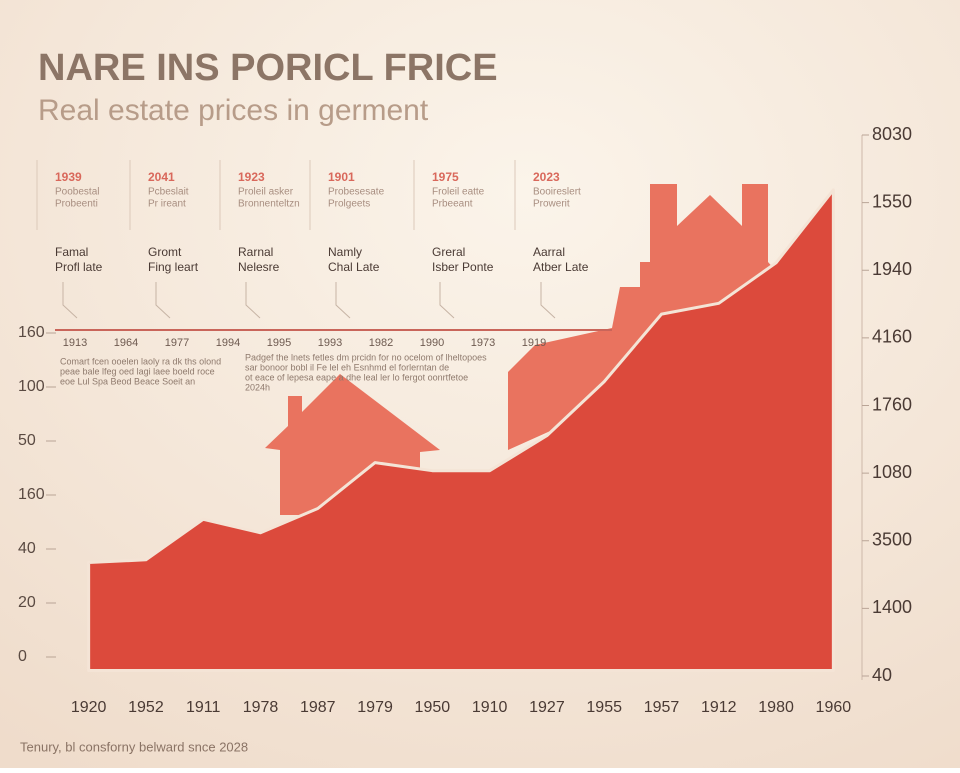  What do you see at coordinates (71, 252) in the screenshot?
I see `event-label: Famal` at bounding box center [71, 252].